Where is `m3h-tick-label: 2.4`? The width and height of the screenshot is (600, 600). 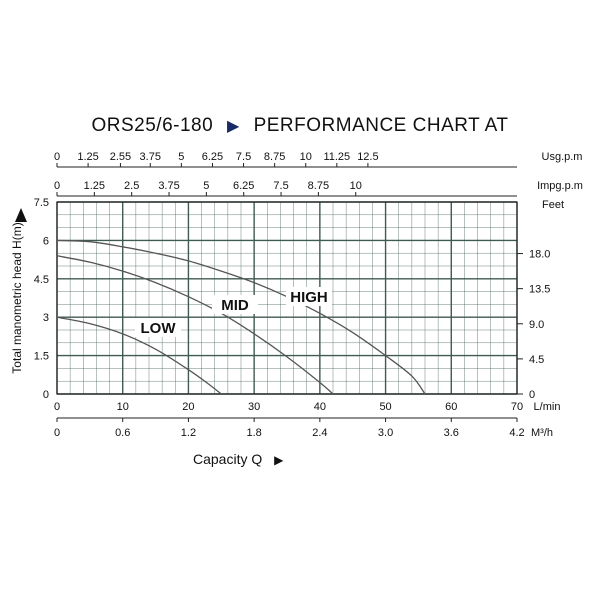
m3h-tick-label: 2.4 is located at coordinates (319, 433).